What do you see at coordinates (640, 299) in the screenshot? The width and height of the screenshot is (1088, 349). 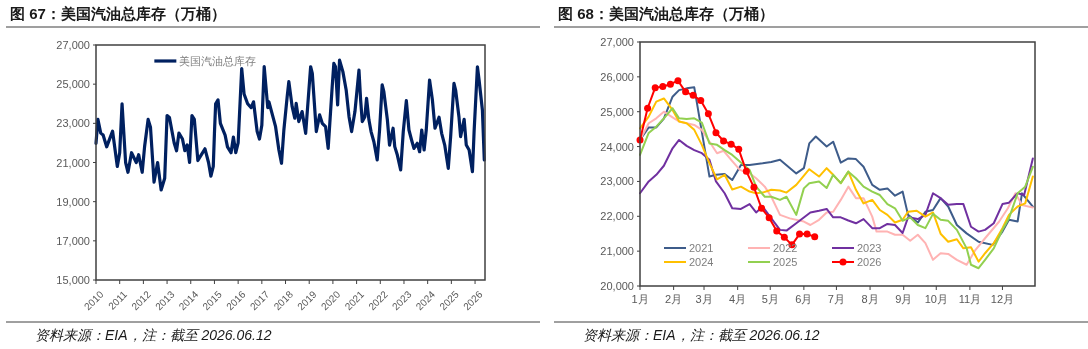 I see `x-tick-label: 1月` at bounding box center [640, 299].